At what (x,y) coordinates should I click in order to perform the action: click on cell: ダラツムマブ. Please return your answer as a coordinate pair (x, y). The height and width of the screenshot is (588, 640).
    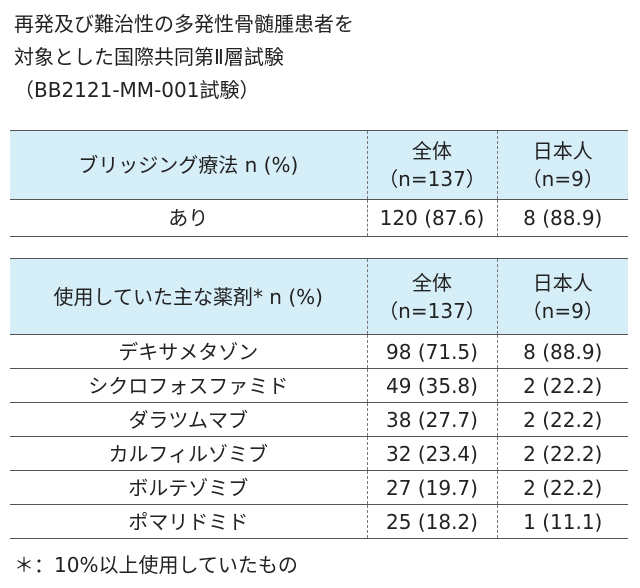
    Looking at the image, I should click on (188, 419).